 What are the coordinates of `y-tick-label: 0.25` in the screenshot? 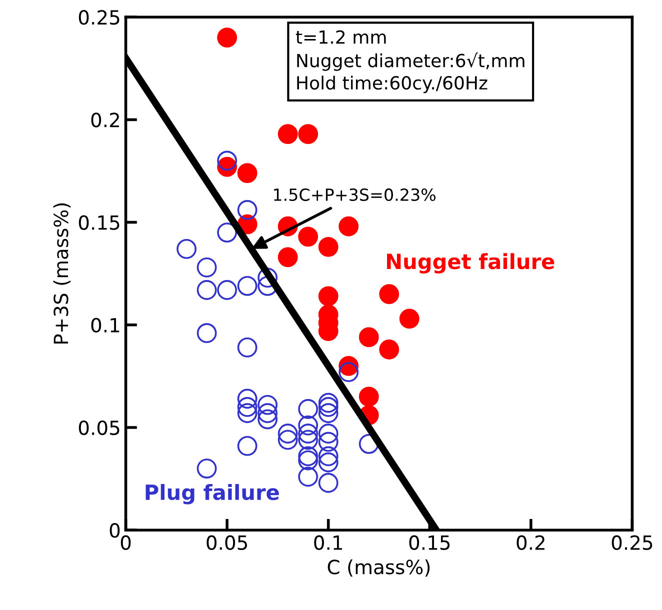 It's located at (99, 17).